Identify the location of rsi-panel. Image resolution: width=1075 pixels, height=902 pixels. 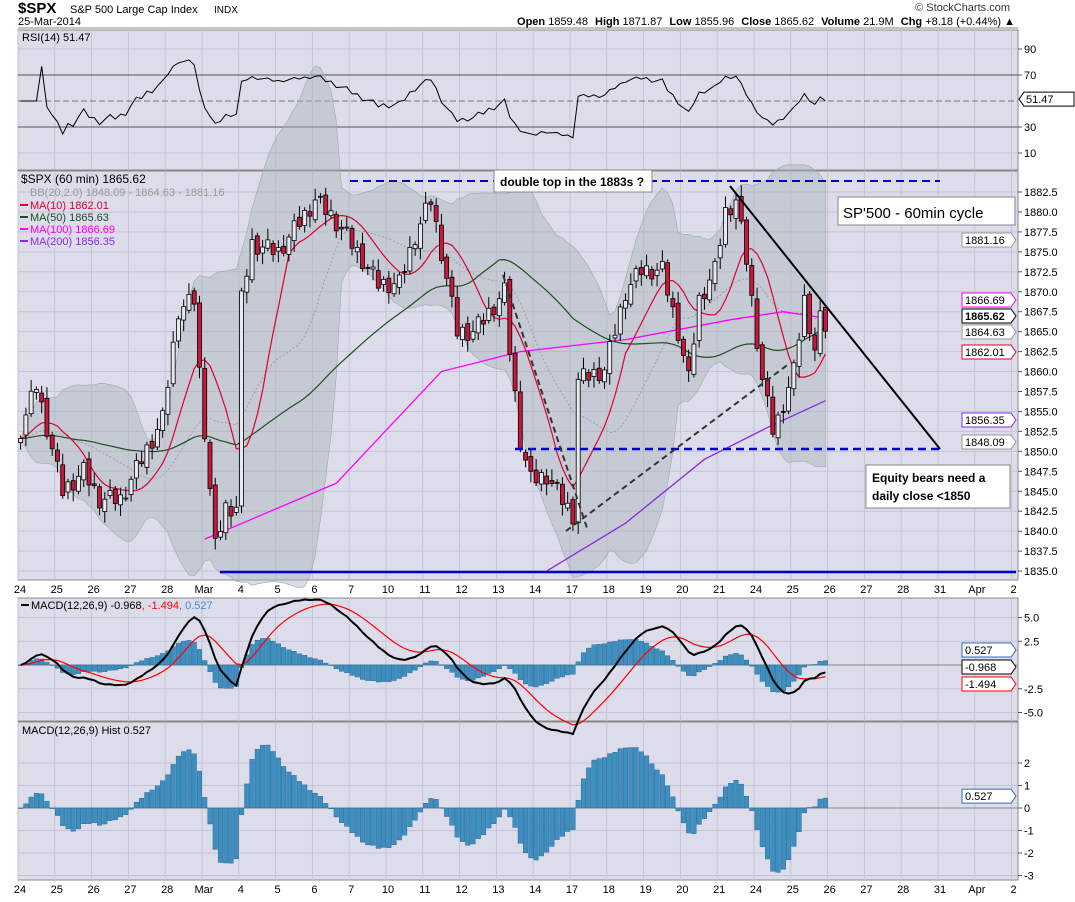
(518, 100).